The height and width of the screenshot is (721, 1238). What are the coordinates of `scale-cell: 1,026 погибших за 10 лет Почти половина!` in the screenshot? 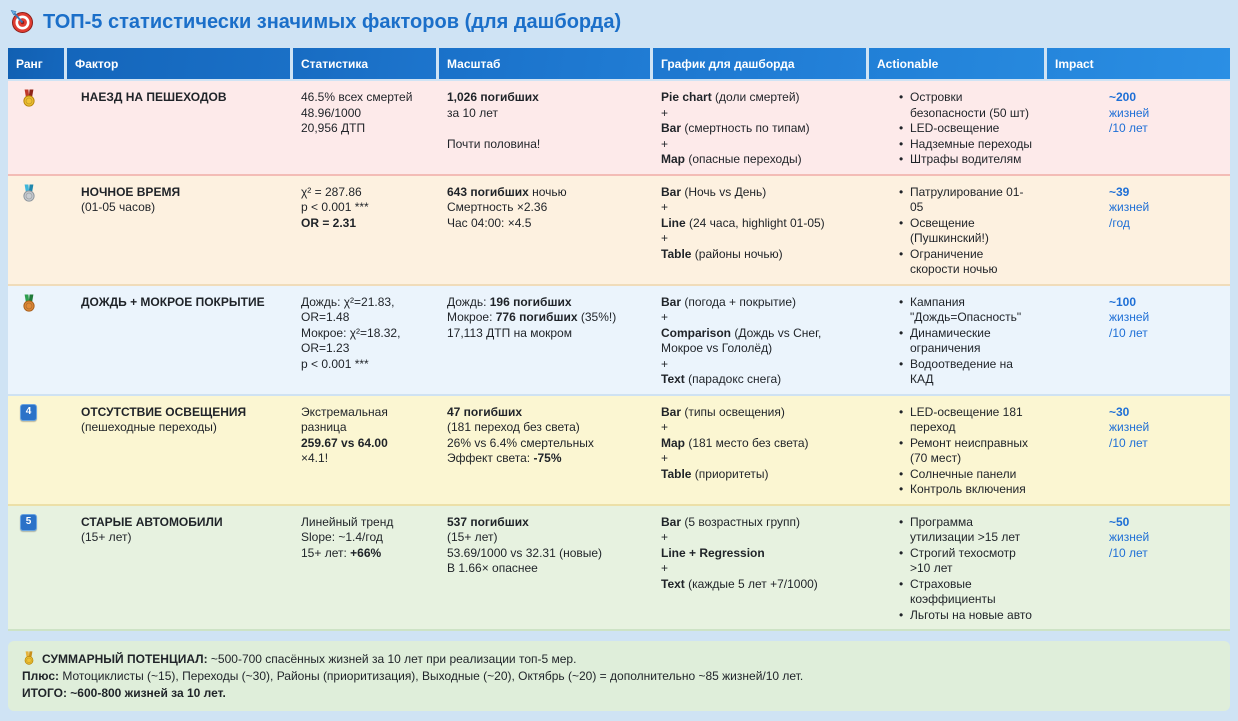 It's located at (544, 127).